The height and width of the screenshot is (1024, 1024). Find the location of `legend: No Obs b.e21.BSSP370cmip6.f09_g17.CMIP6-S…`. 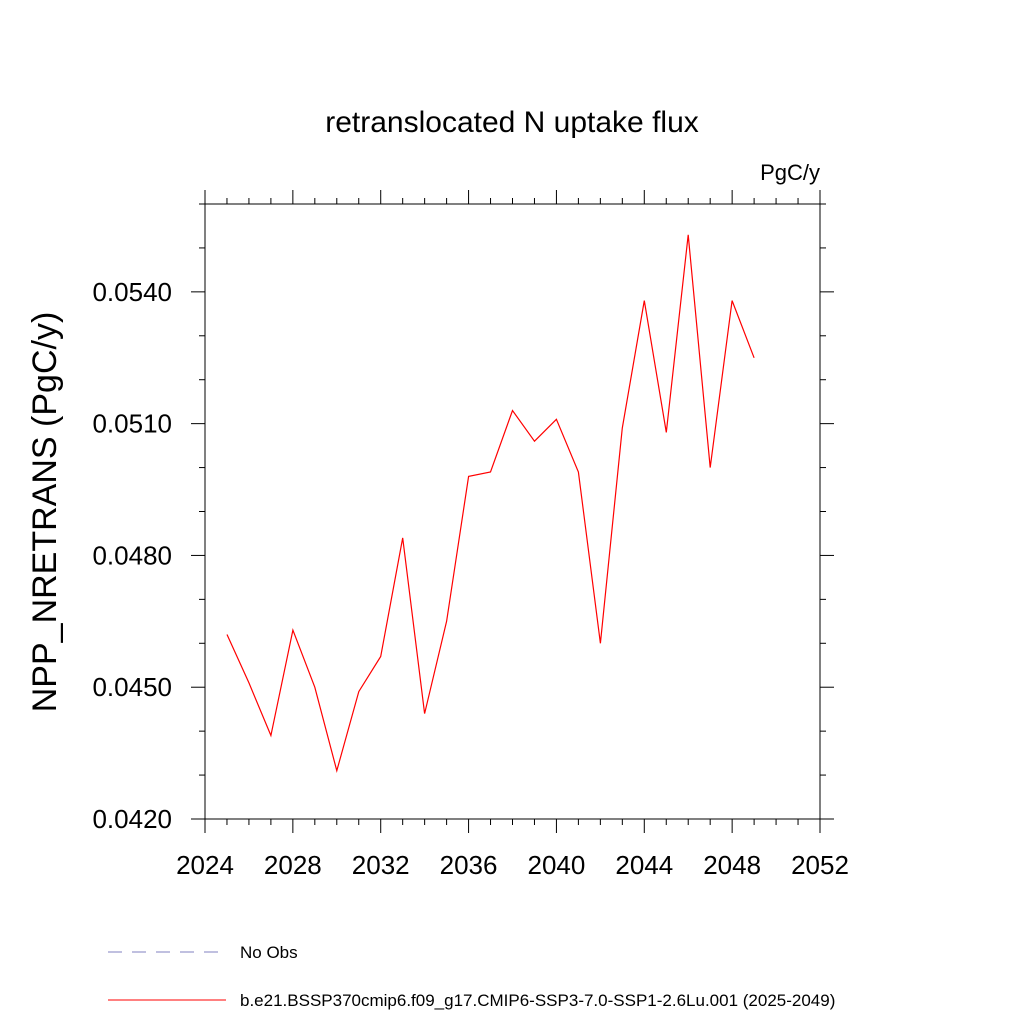

legend: No Obs b.e21.BSSP370cmip6.f09_g17.CMIP6-S… is located at coordinates (471, 976).